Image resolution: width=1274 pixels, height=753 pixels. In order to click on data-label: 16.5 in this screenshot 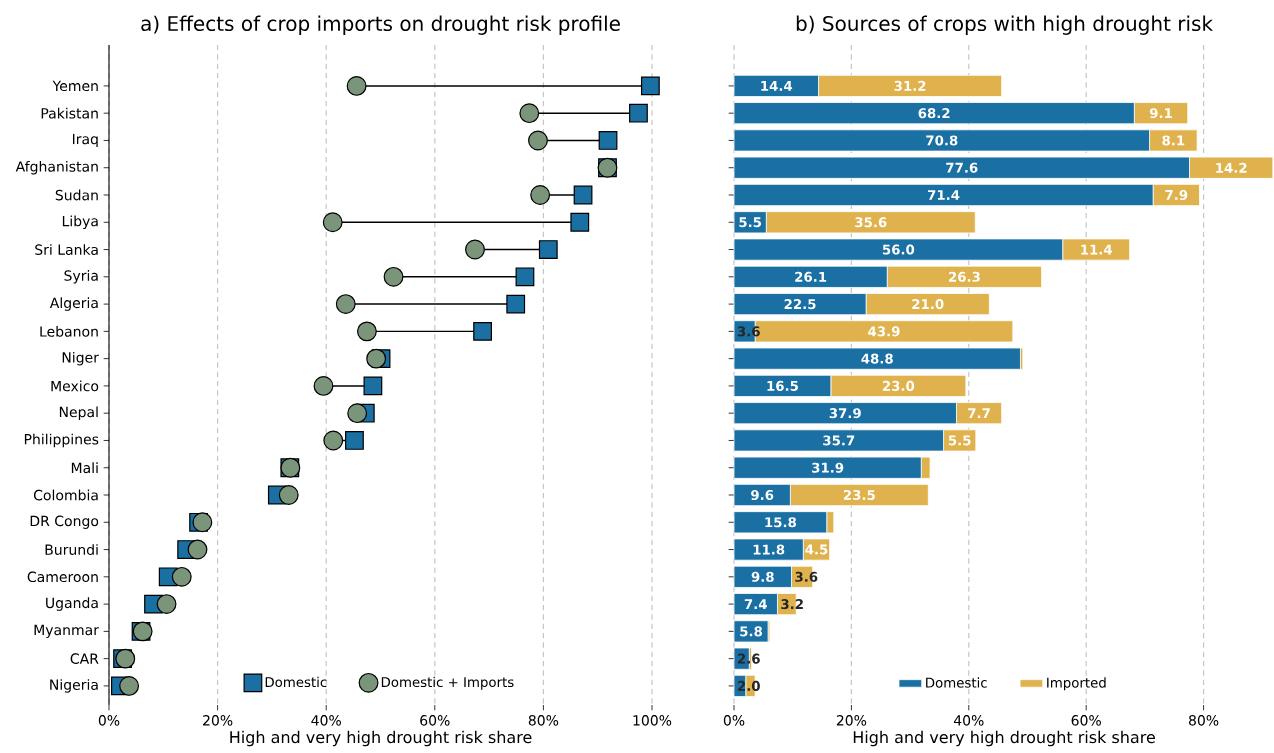, I will do `click(782, 385)`.